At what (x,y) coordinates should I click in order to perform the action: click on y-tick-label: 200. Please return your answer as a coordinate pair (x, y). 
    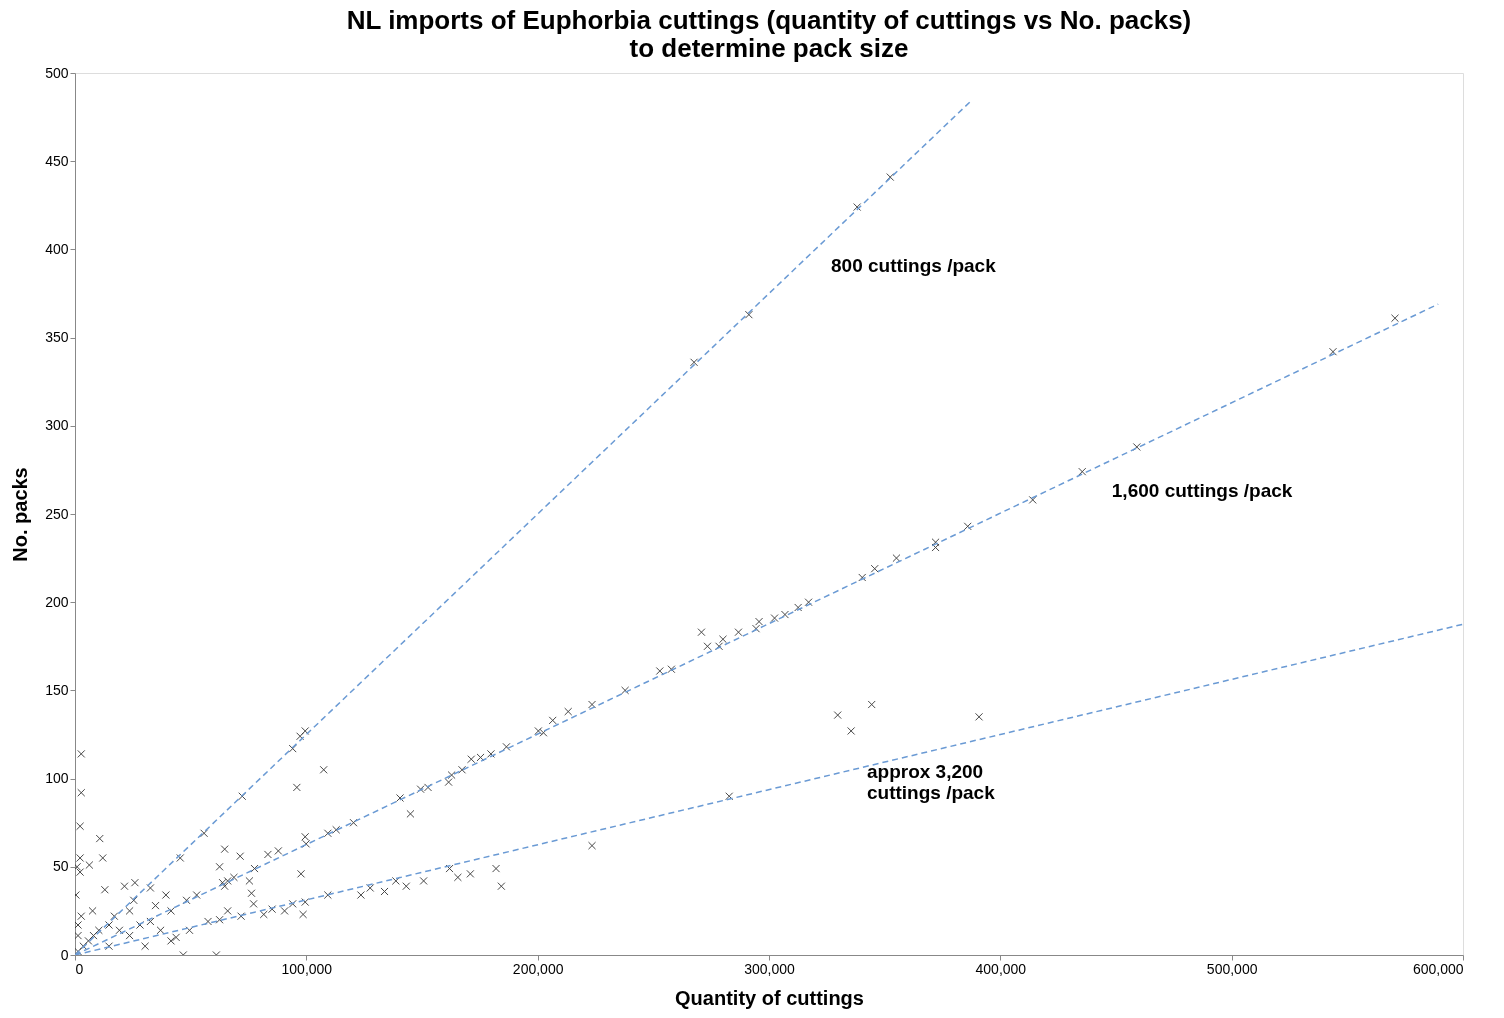
    Looking at the image, I should click on (57, 601).